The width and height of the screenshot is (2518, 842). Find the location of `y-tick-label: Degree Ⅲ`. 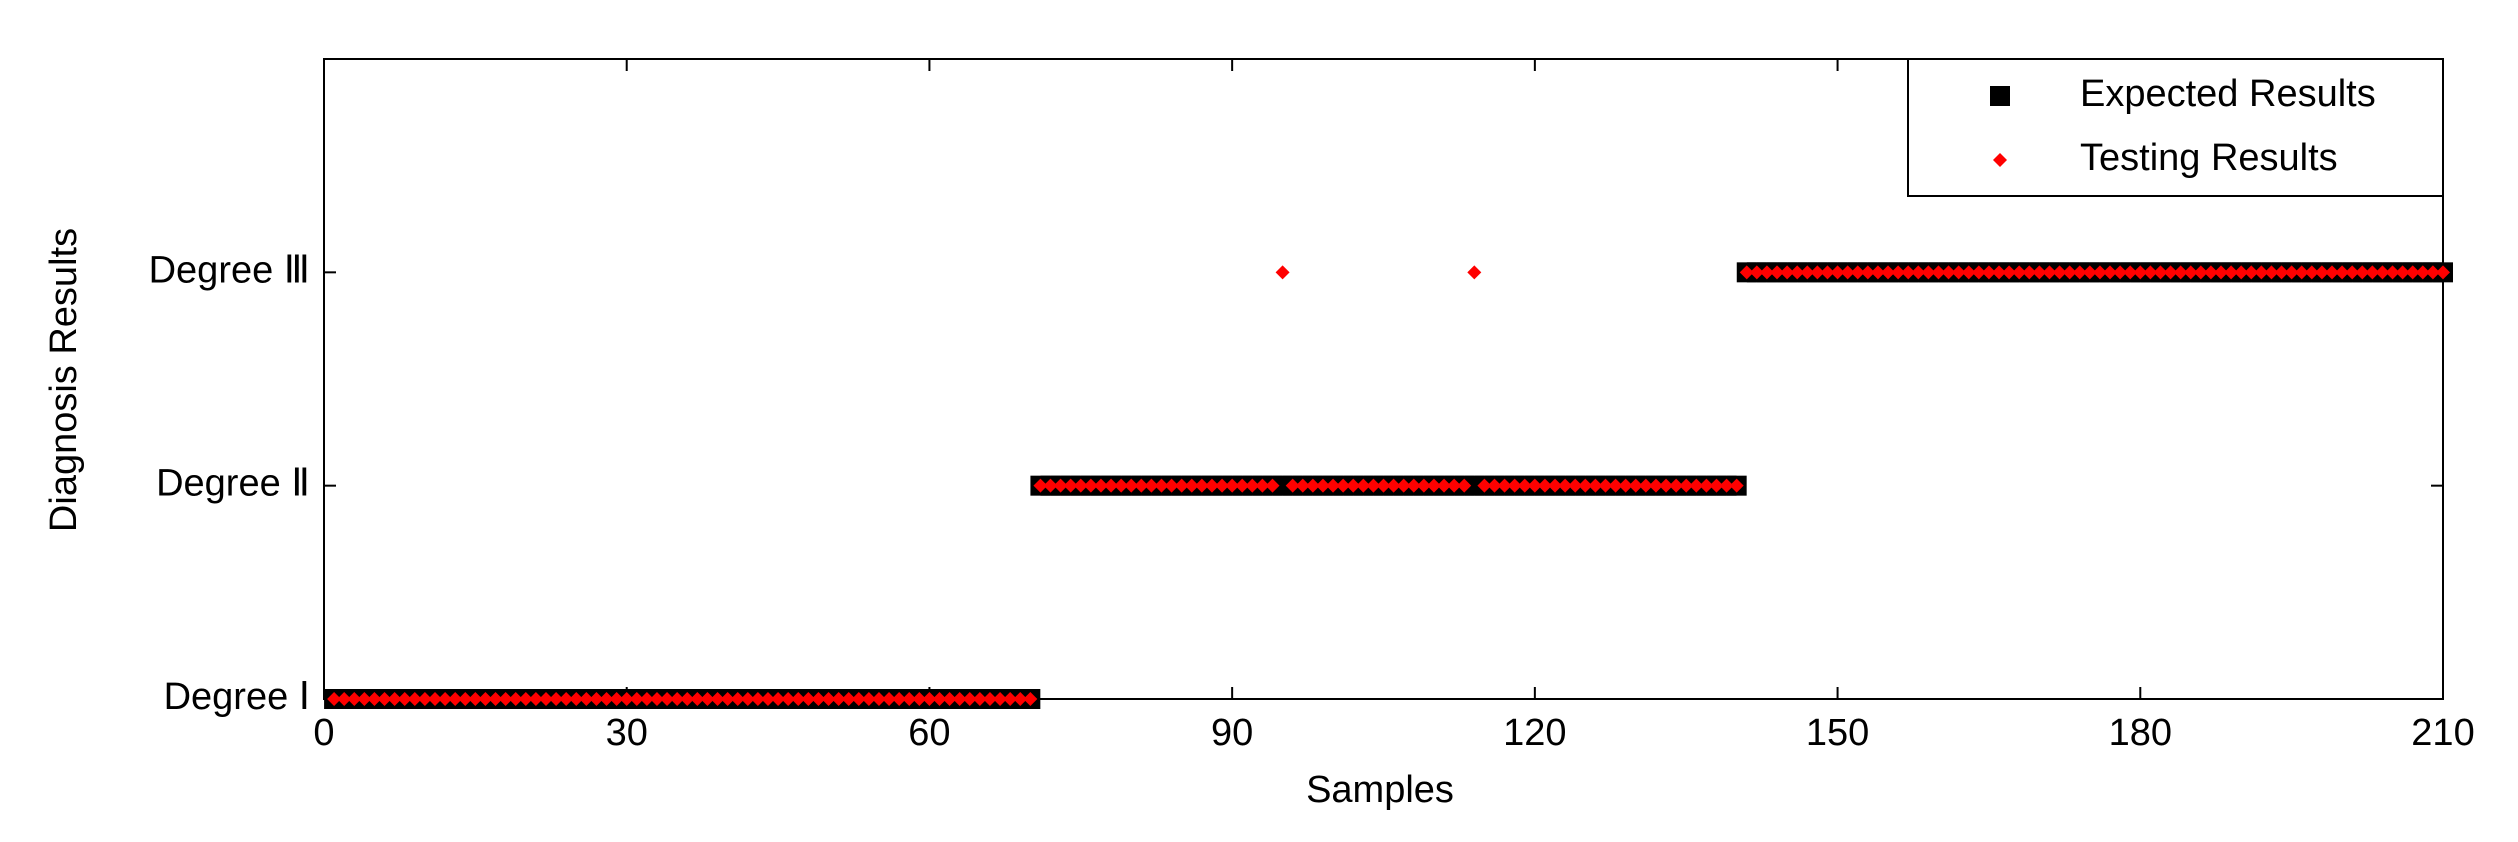

y-tick-label: Degree Ⅲ is located at coordinates (229, 270).